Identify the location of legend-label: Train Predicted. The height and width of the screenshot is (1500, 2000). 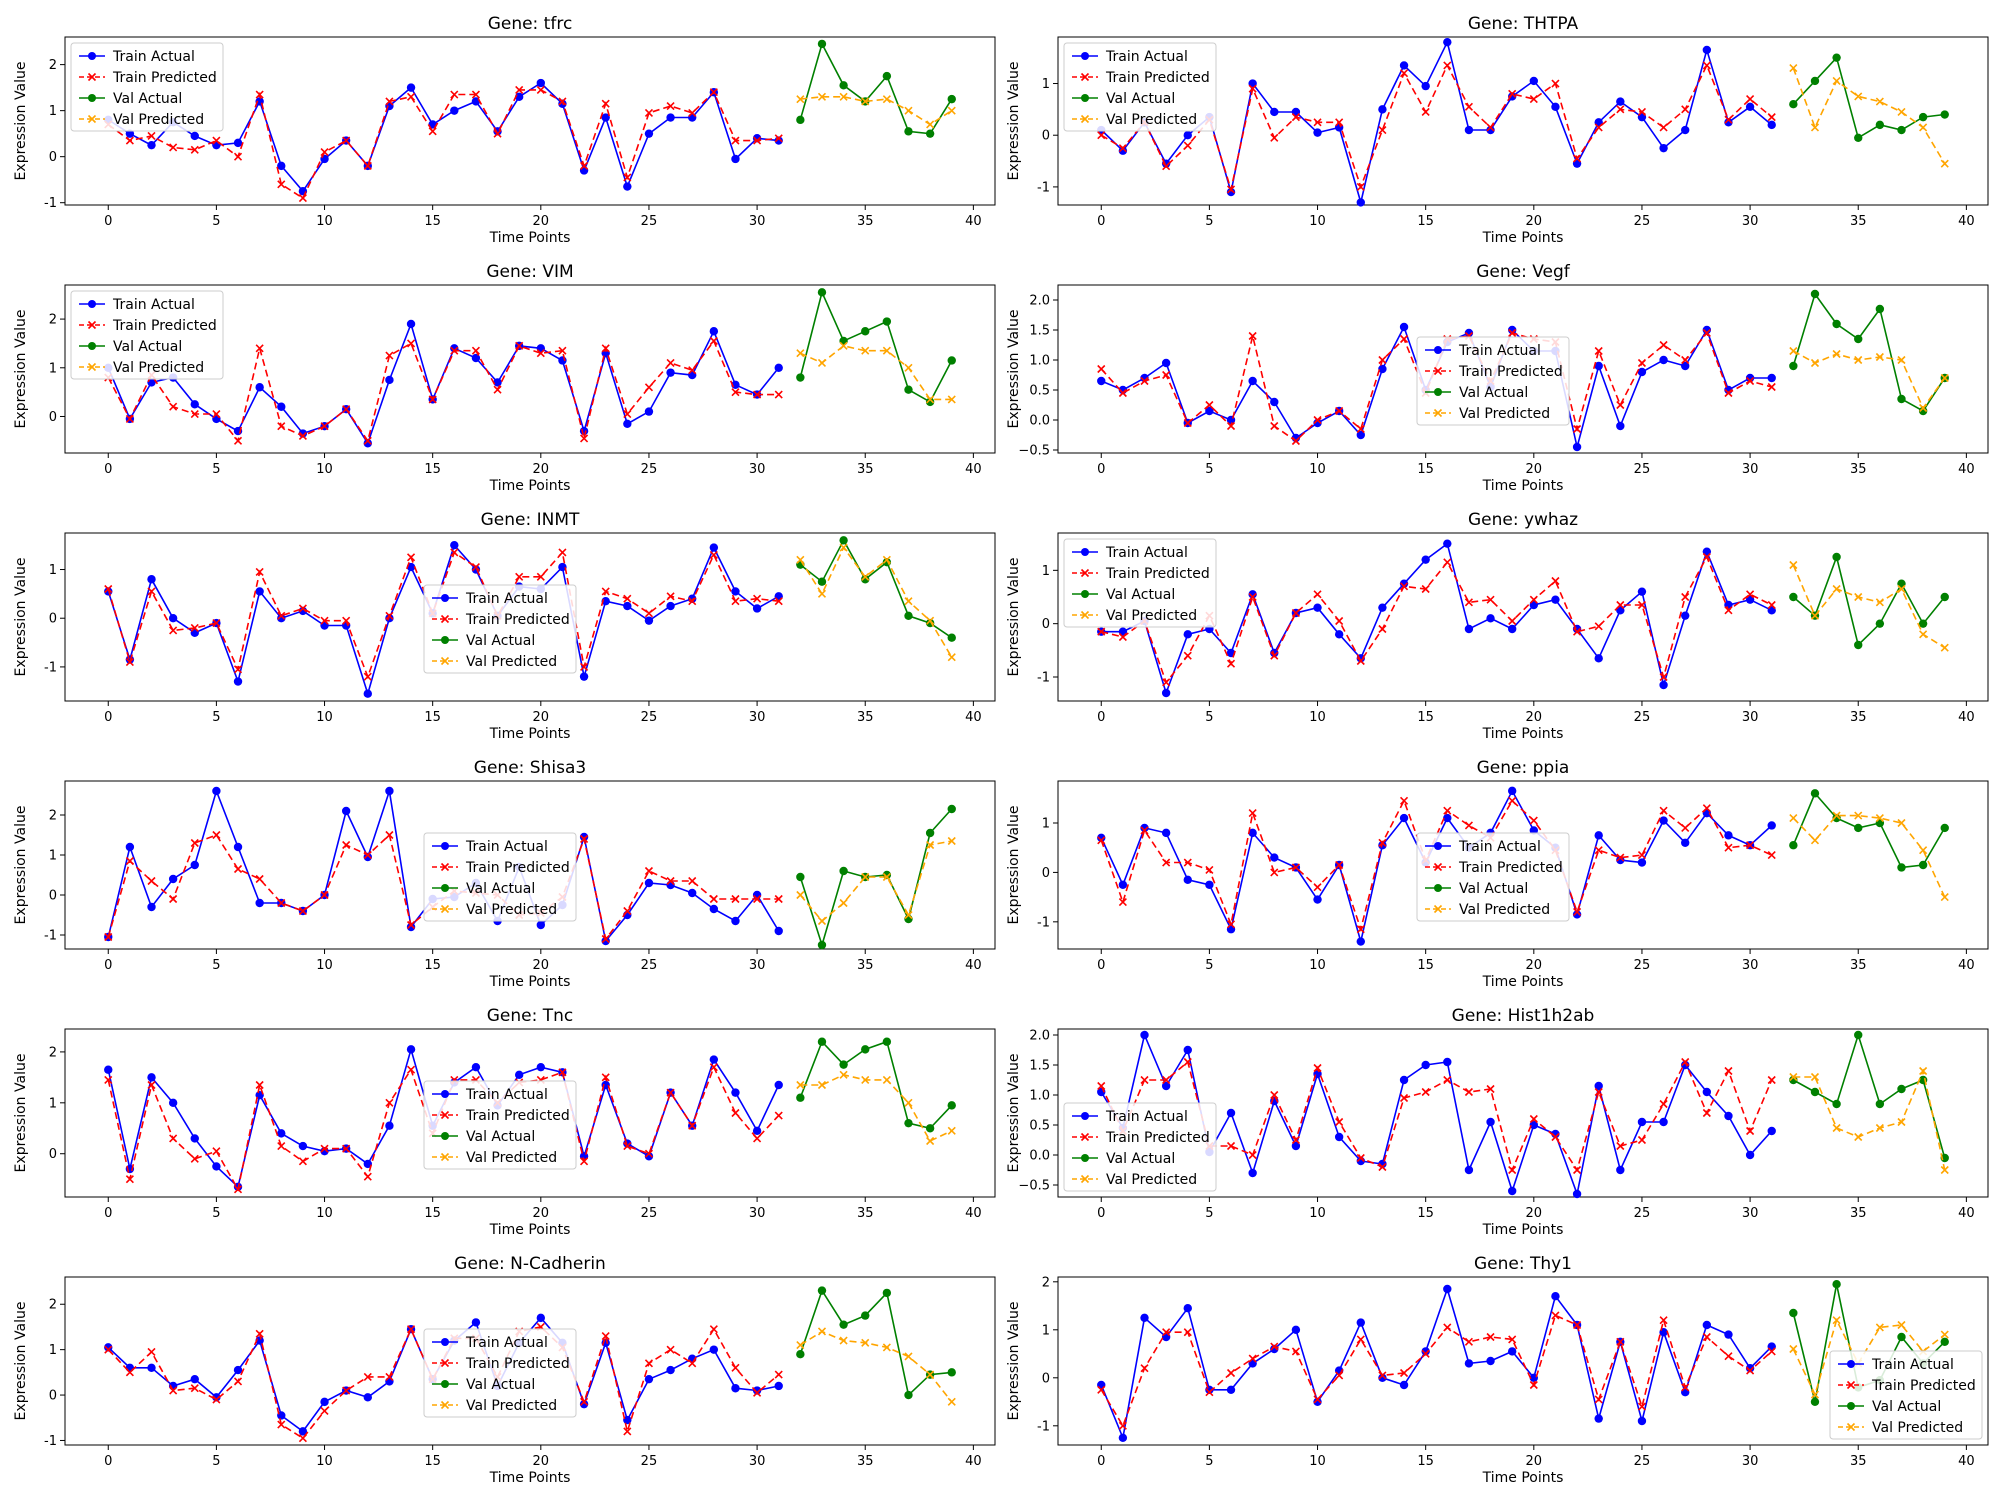
(1510, 868).